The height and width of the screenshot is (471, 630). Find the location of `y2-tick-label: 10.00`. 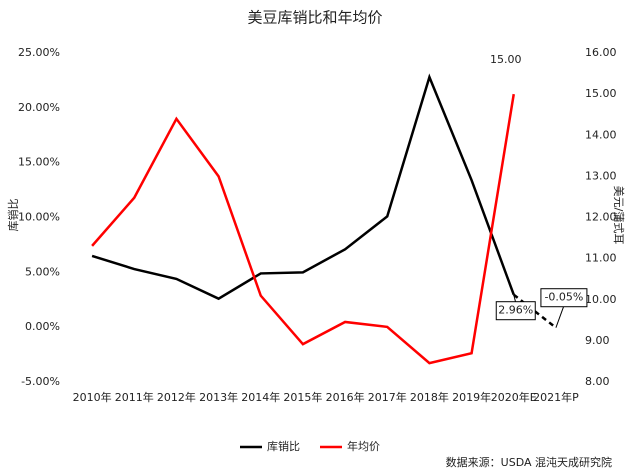

y2-tick-label: 10.00 is located at coordinates (601, 299).